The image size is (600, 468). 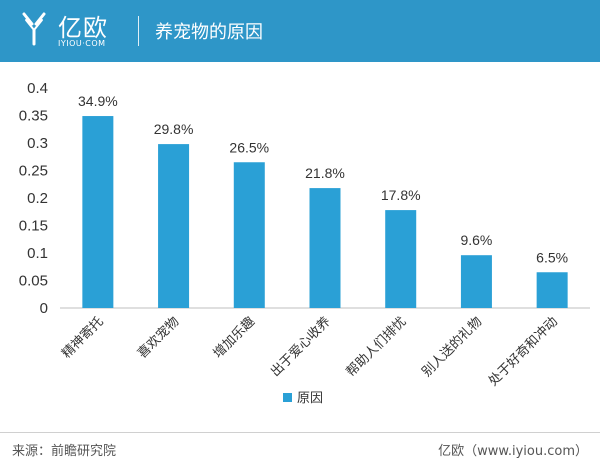 I want to click on data-label: 29.8%, so click(x=174, y=129).